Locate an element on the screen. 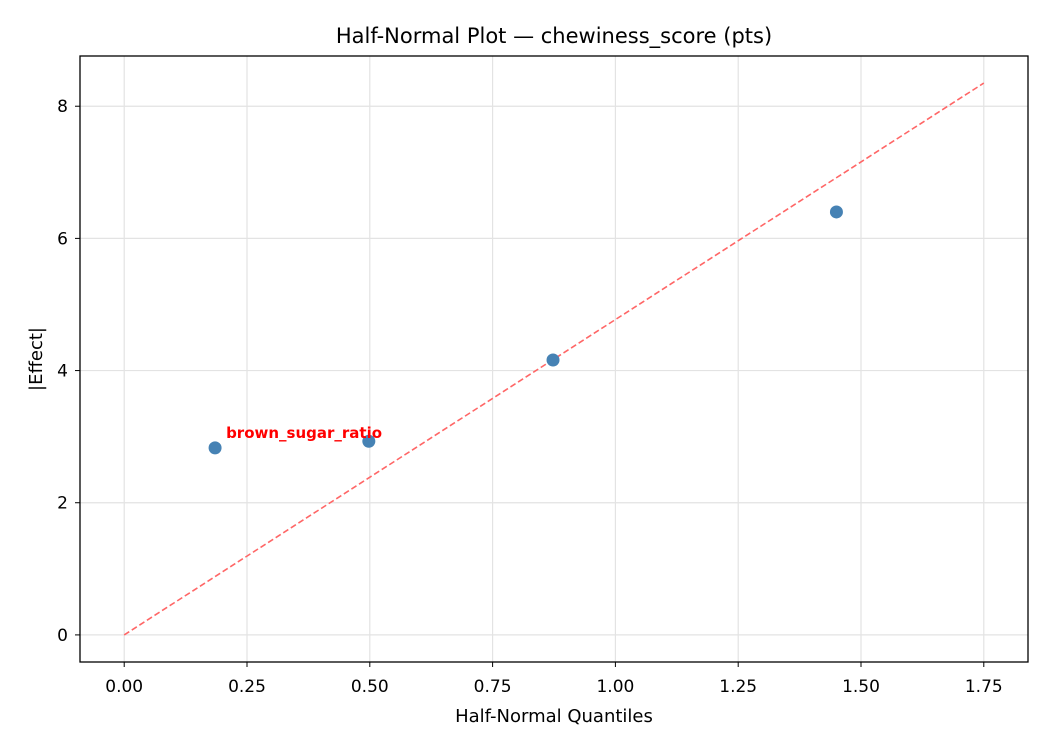 The height and width of the screenshot is (754, 1050). y-tick-label: 0 is located at coordinates (62, 636).